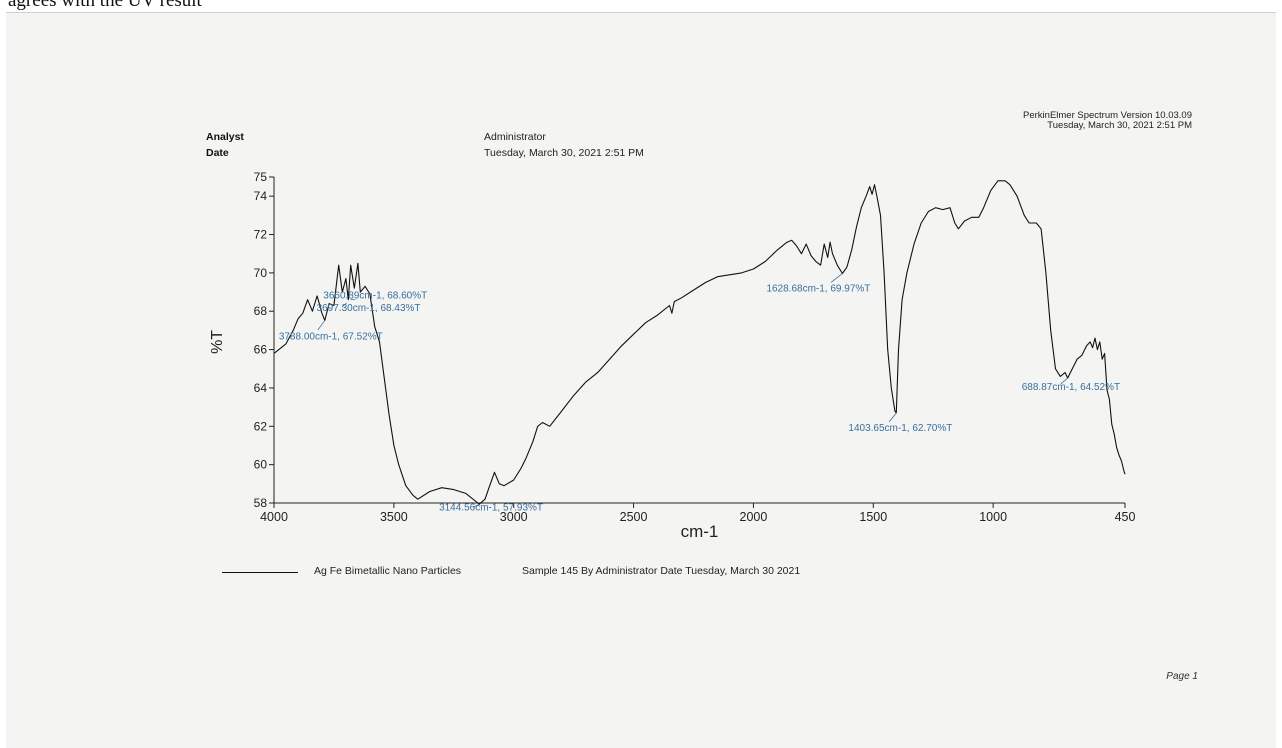 Image resolution: width=1282 pixels, height=748 pixels. Describe the element at coordinates (700, 531) in the screenshot. I see `x-axis-label: cm-1` at that location.